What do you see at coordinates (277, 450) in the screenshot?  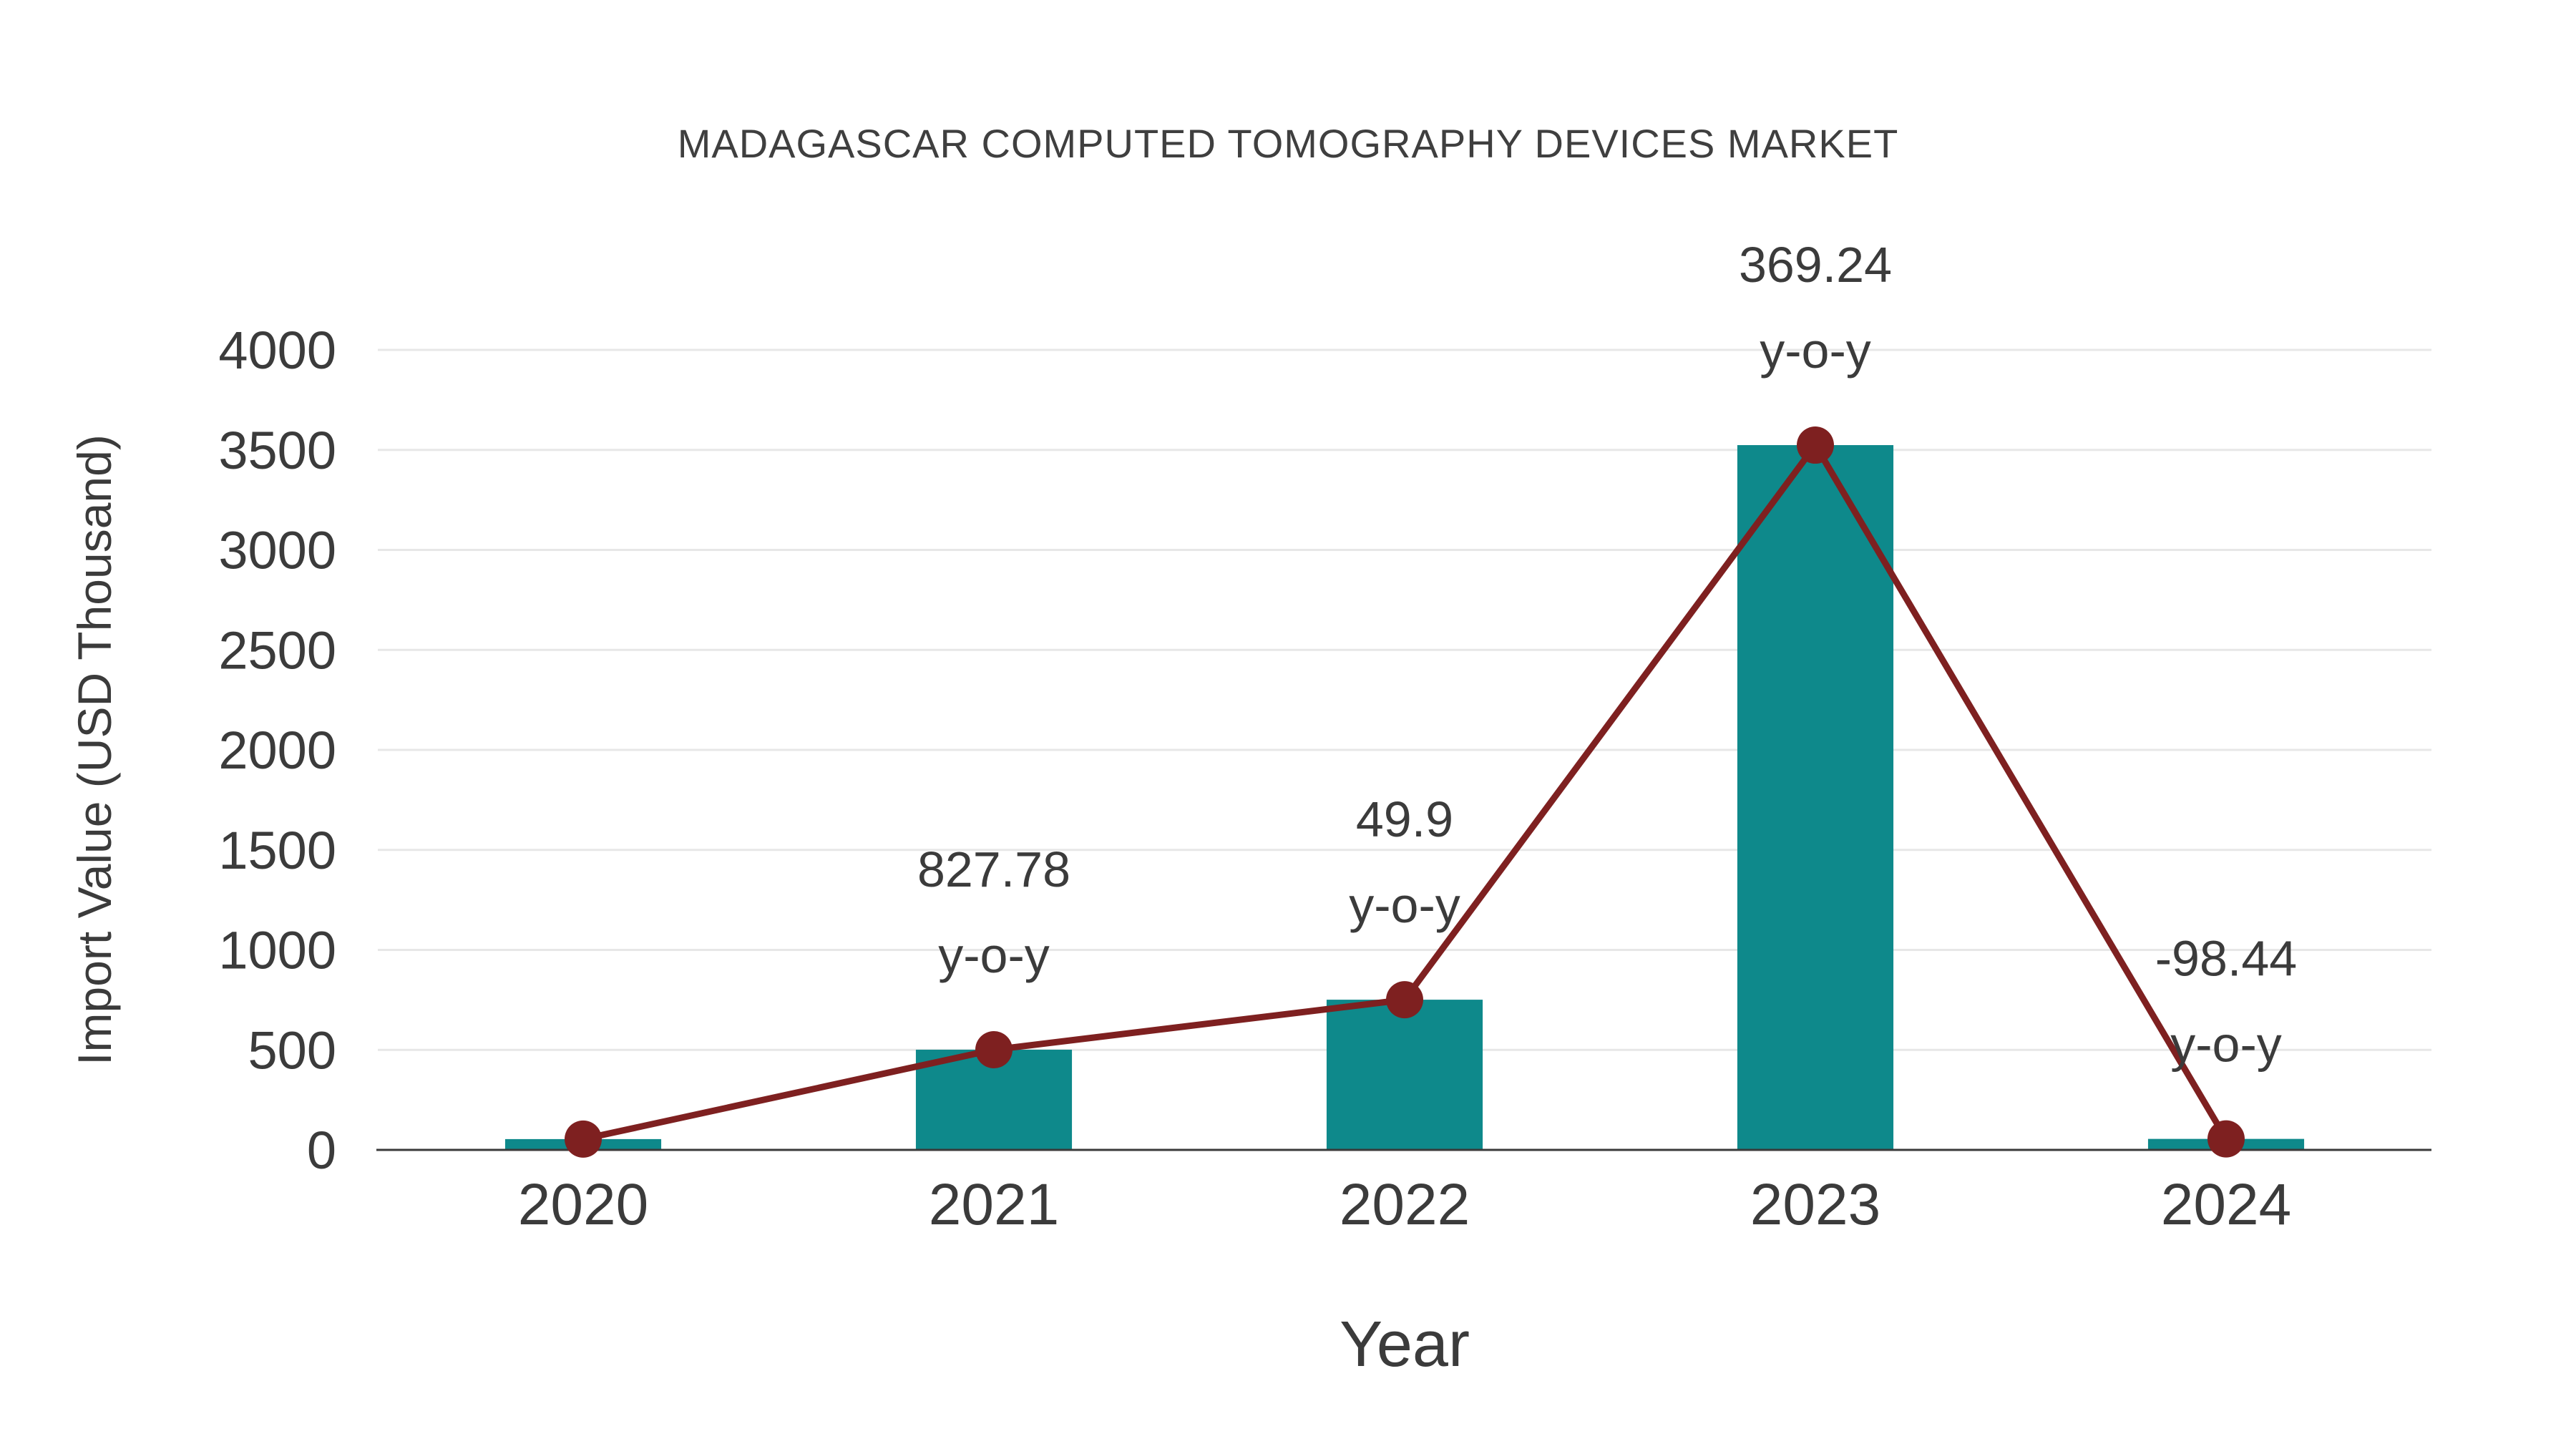 I see `y-tick-label: 3500` at bounding box center [277, 450].